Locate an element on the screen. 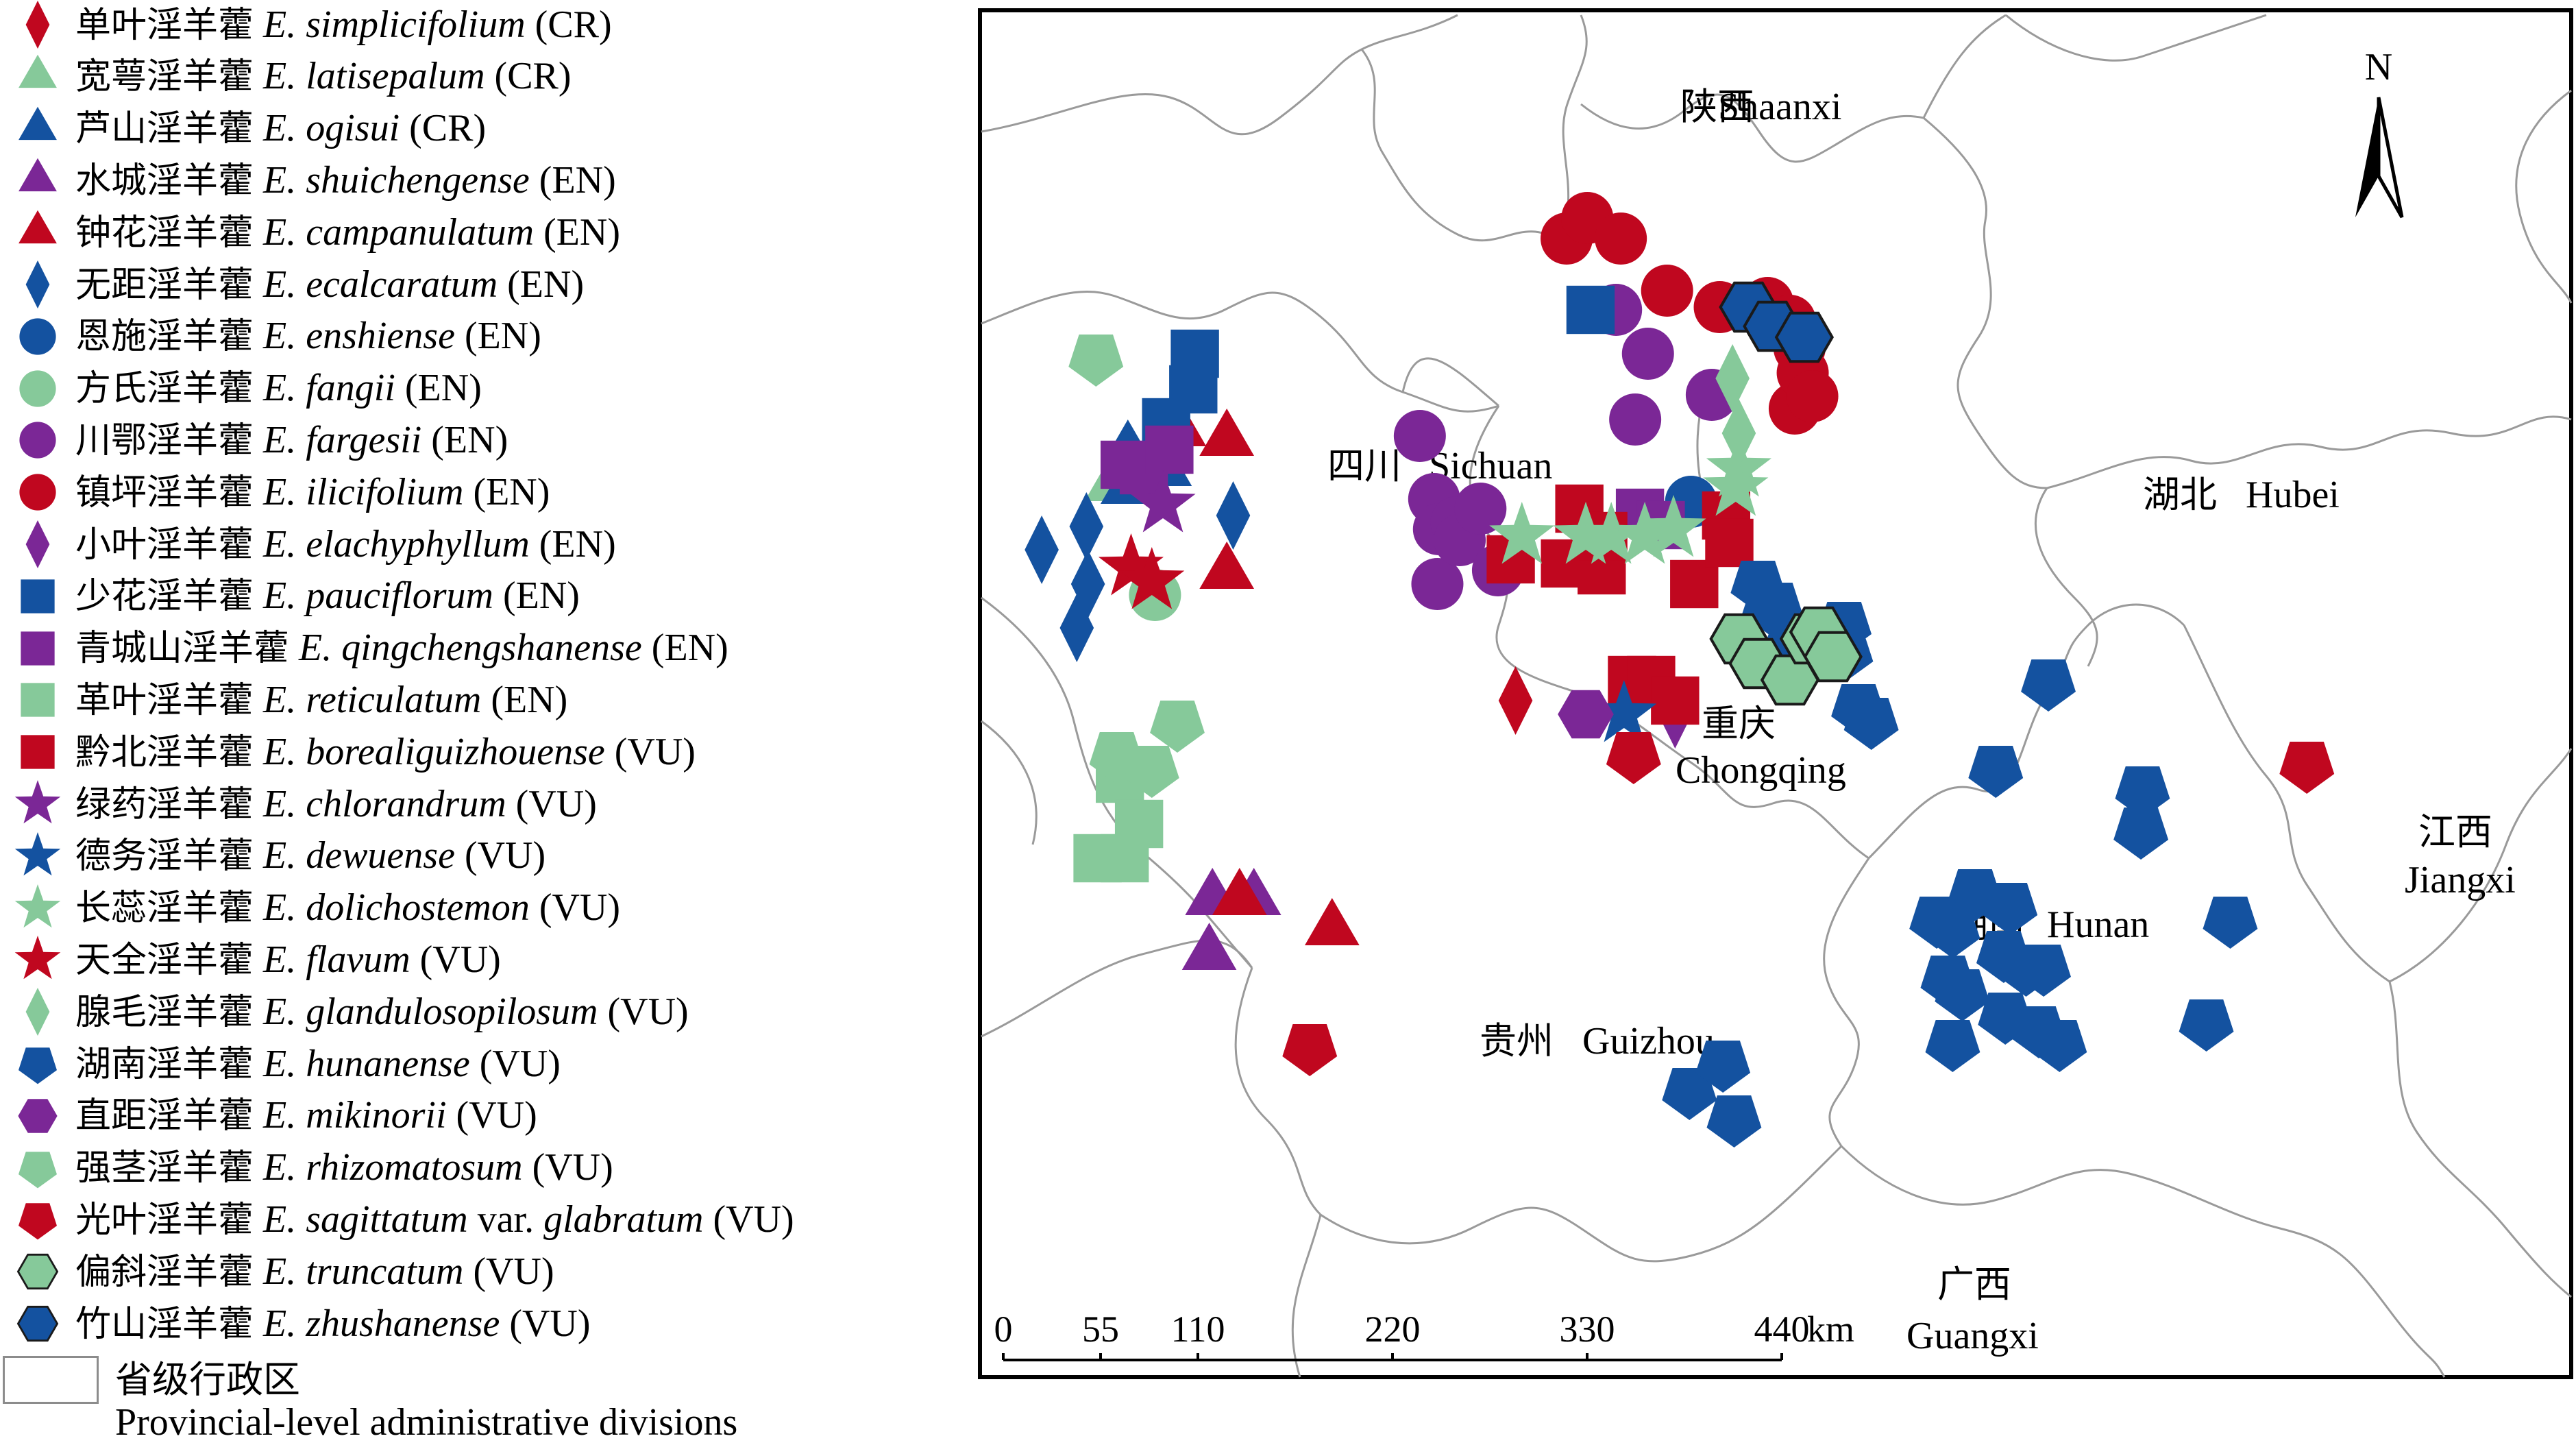 The image size is (2576, 1445). legend-item: 湖南淫羊藿 E. hunanense (VU) is located at coordinates (281, 1064).